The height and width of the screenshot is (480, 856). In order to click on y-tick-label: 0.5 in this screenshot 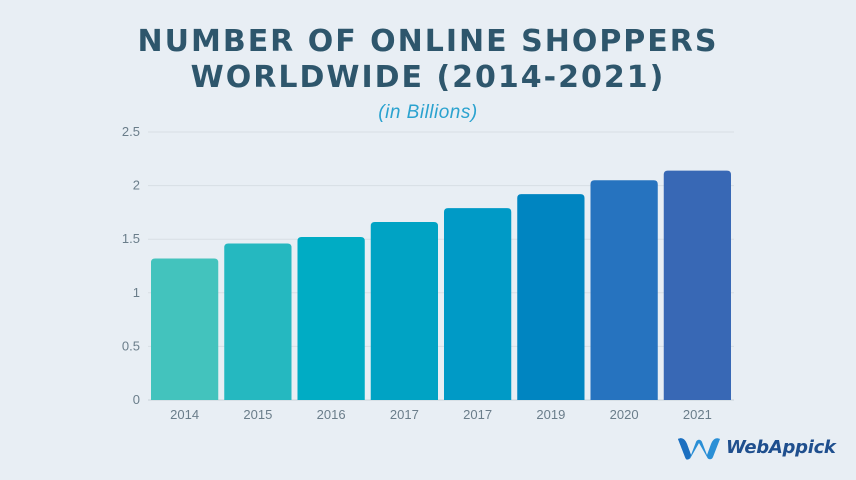, I will do `click(131, 345)`.